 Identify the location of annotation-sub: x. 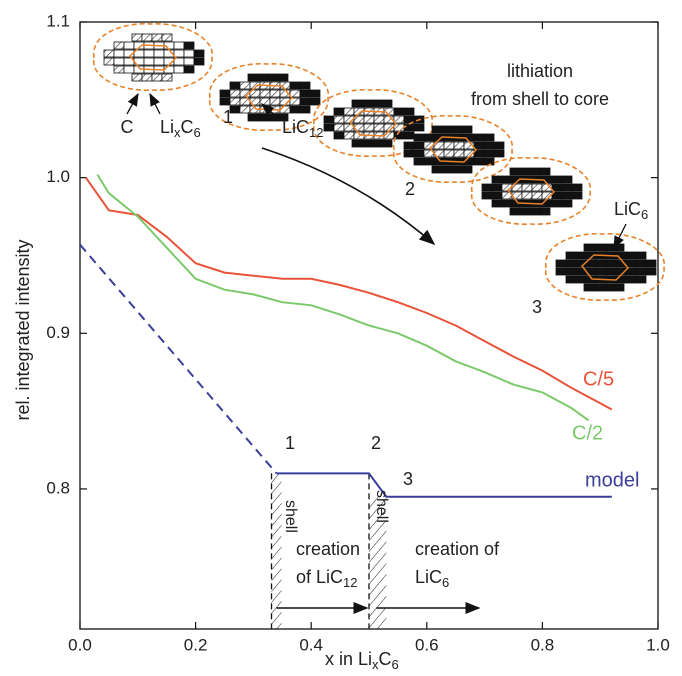
(177, 132).